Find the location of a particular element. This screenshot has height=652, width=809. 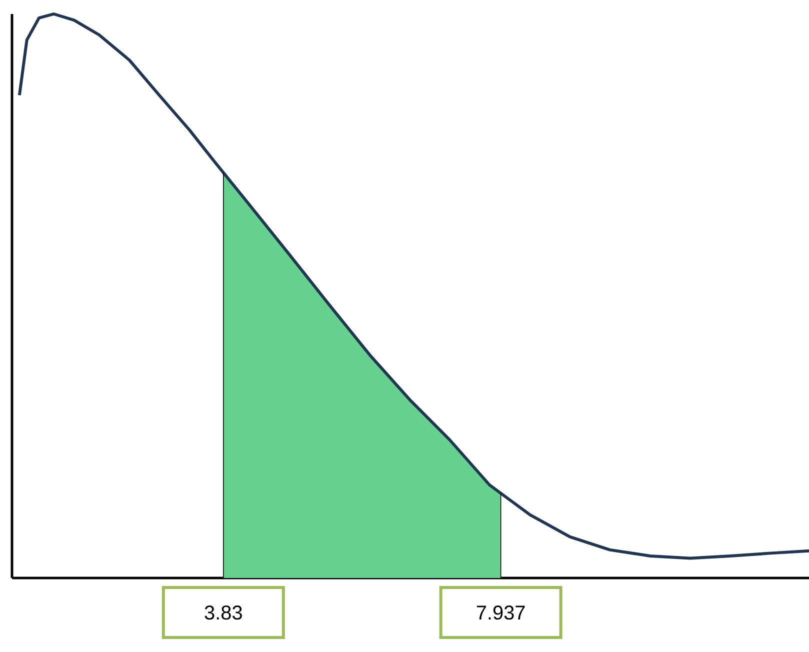

x-tick-label: 7.937 is located at coordinates (500, 613).